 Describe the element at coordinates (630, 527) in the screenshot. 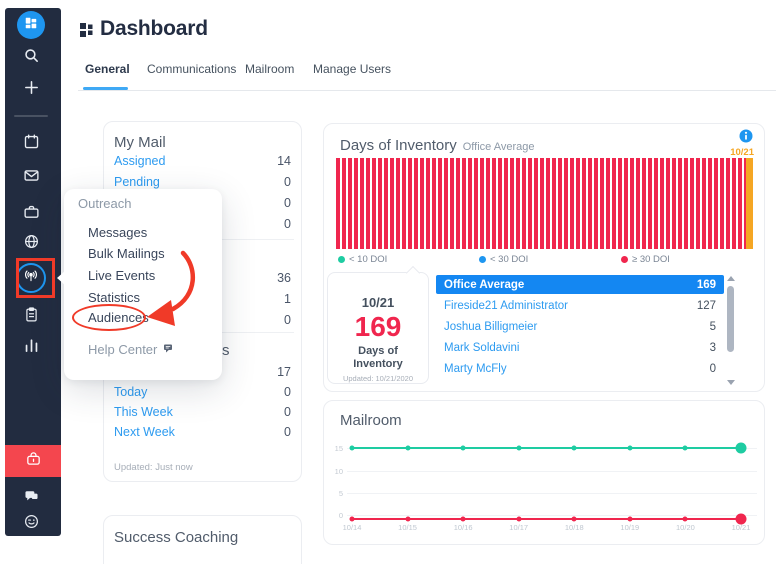

I see `x-tick: 10/19` at that location.